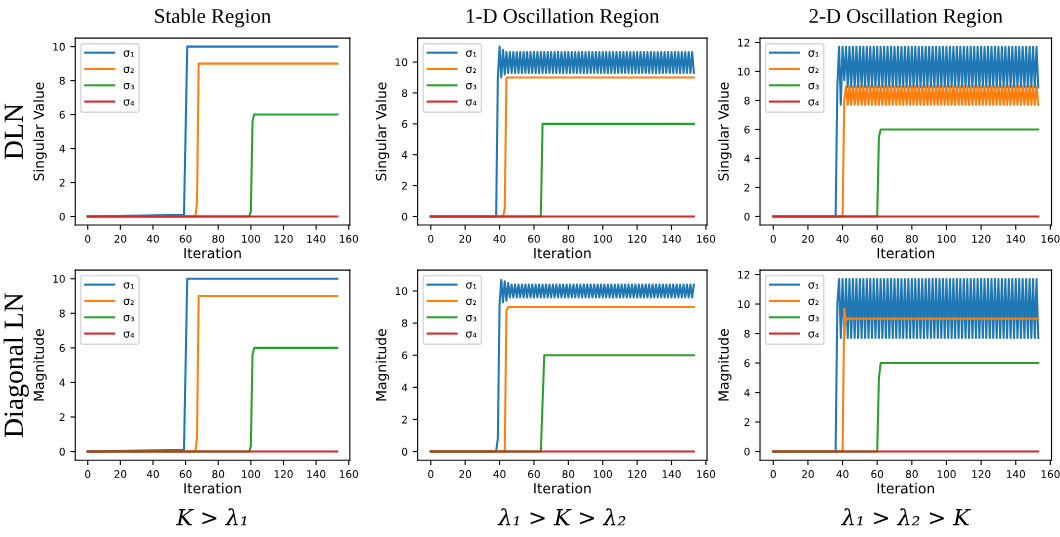 This screenshot has height=537, width=1060. Describe the element at coordinates (211, 517) in the screenshot. I see `text: K > λ₁` at that location.